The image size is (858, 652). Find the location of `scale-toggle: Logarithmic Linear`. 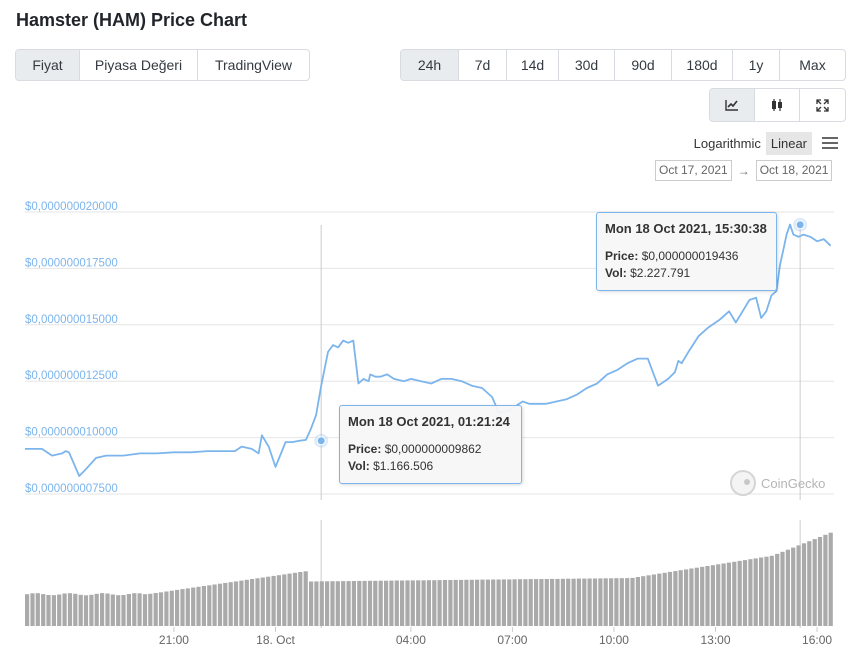

scale-toggle: Logarithmic Linear is located at coordinates (763, 143).